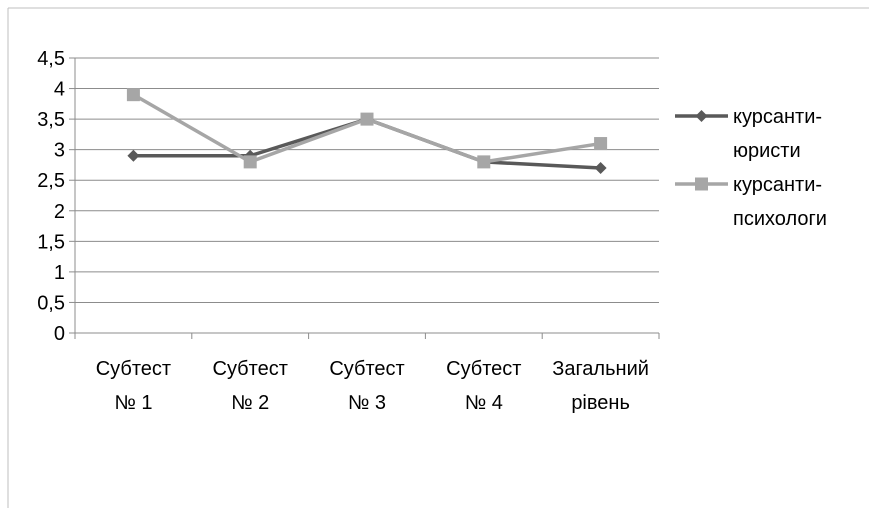 The height and width of the screenshot is (513, 869). I want to click on y-tick-label: 0, so click(59, 334).